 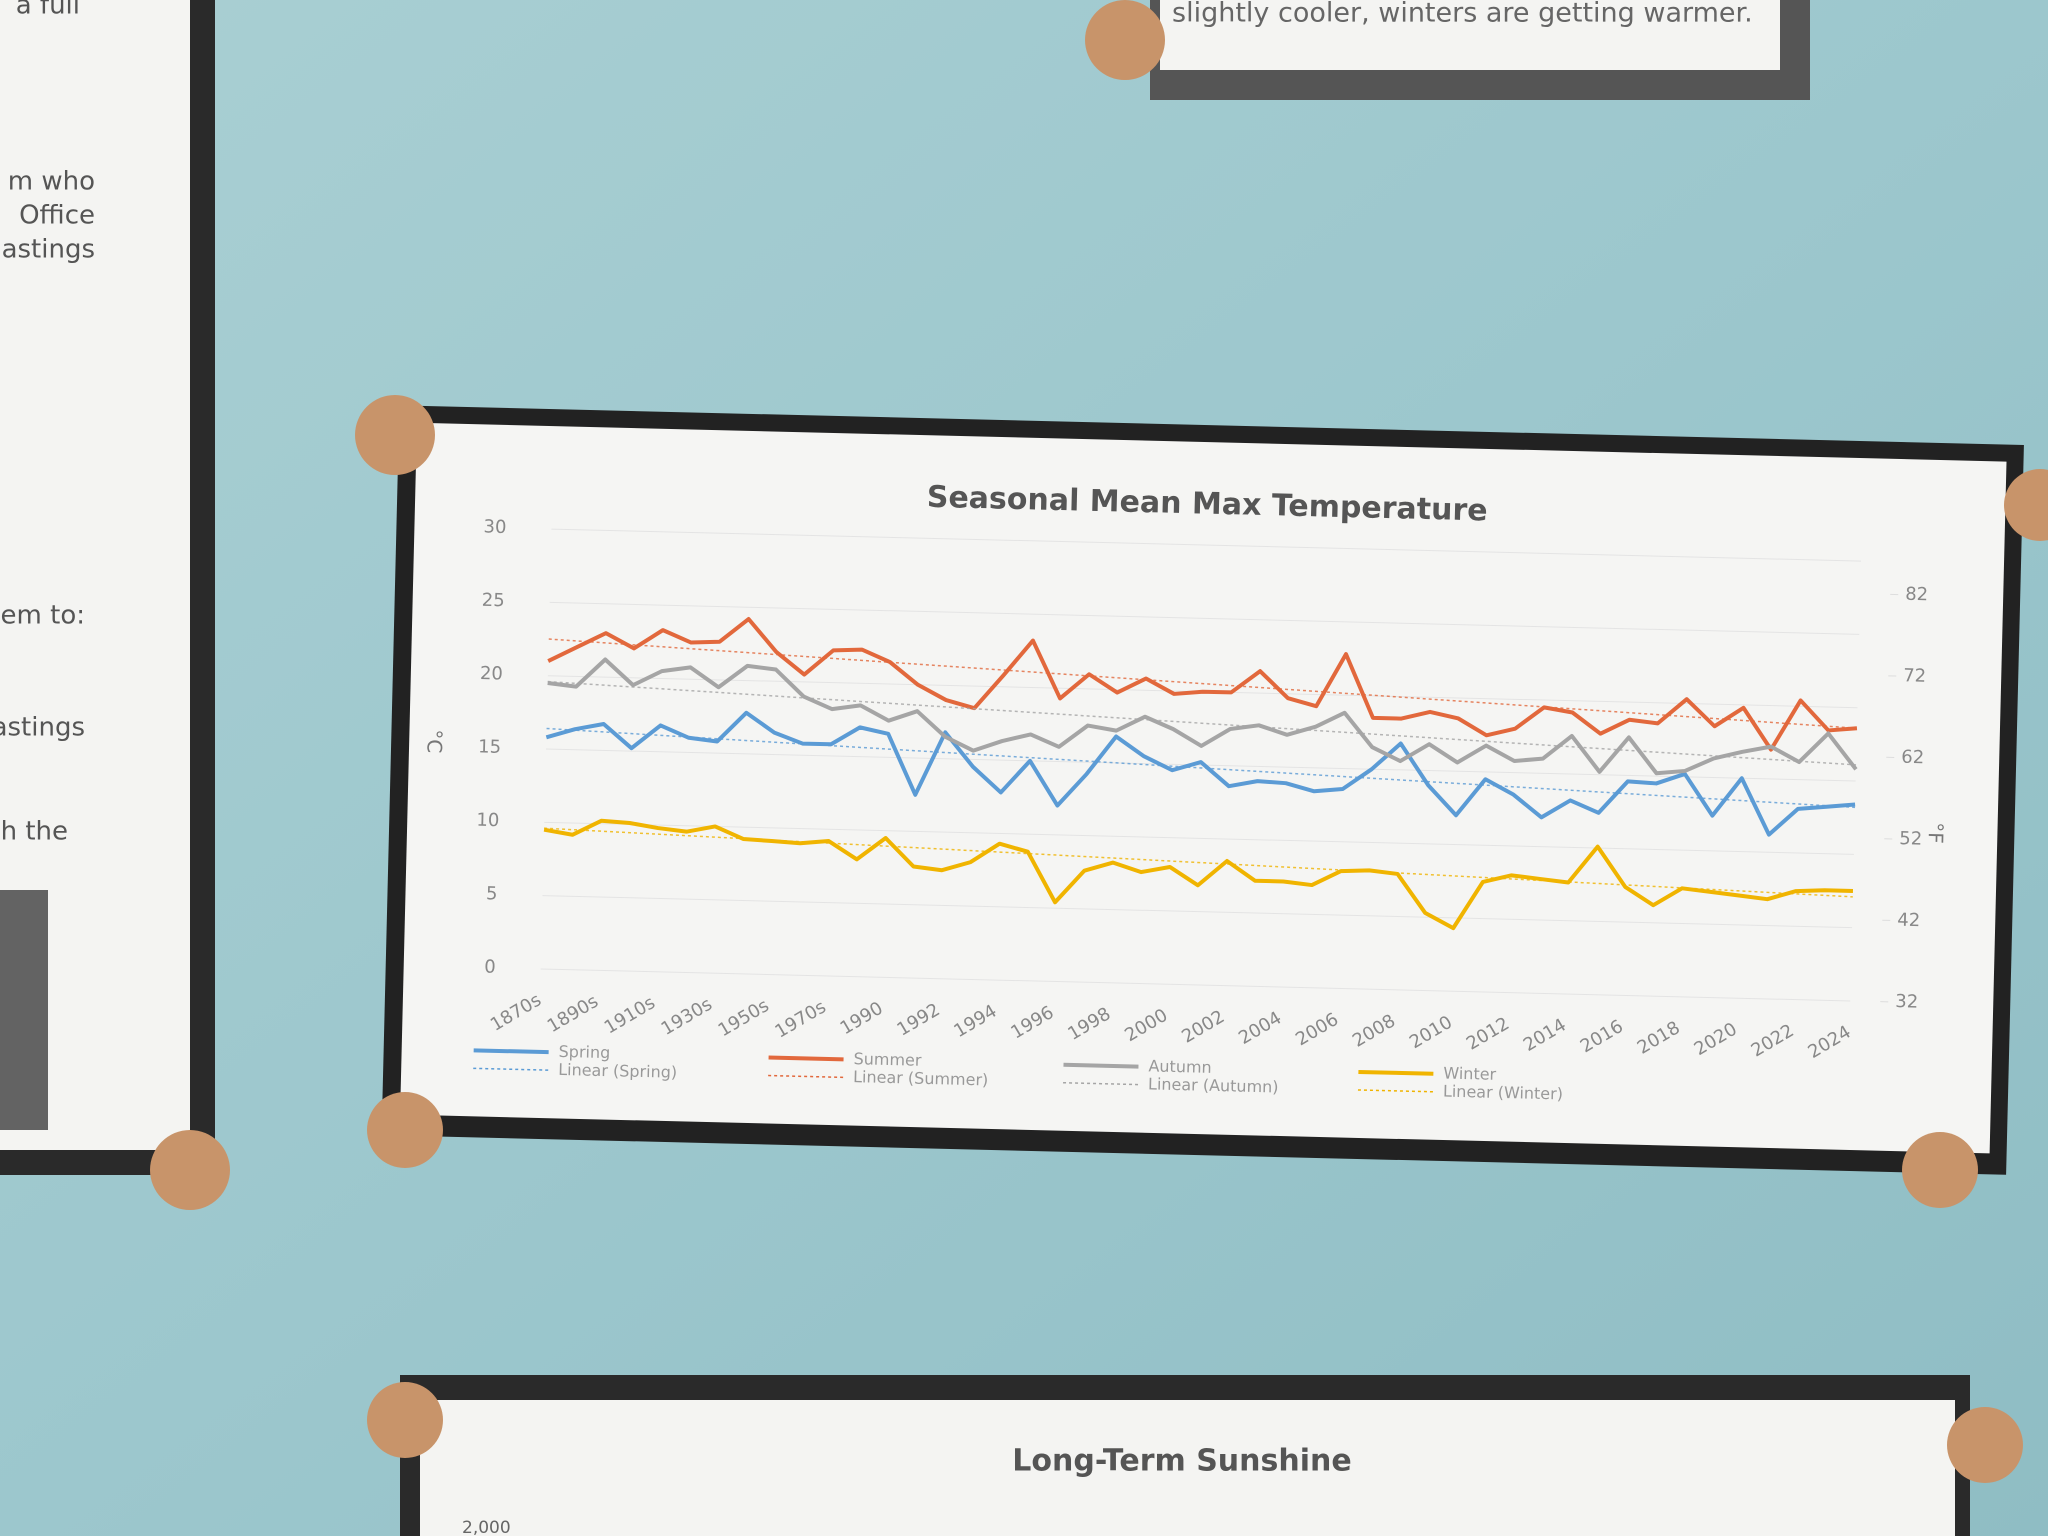 What do you see at coordinates (1503, 1093) in the screenshot?
I see `legend-label: Linear (Winter)` at bounding box center [1503, 1093].